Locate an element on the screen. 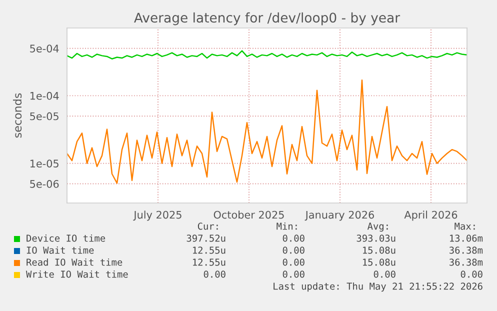 The width and height of the screenshot is (497, 311). x-tick-label: July 2025 is located at coordinates (157, 215).